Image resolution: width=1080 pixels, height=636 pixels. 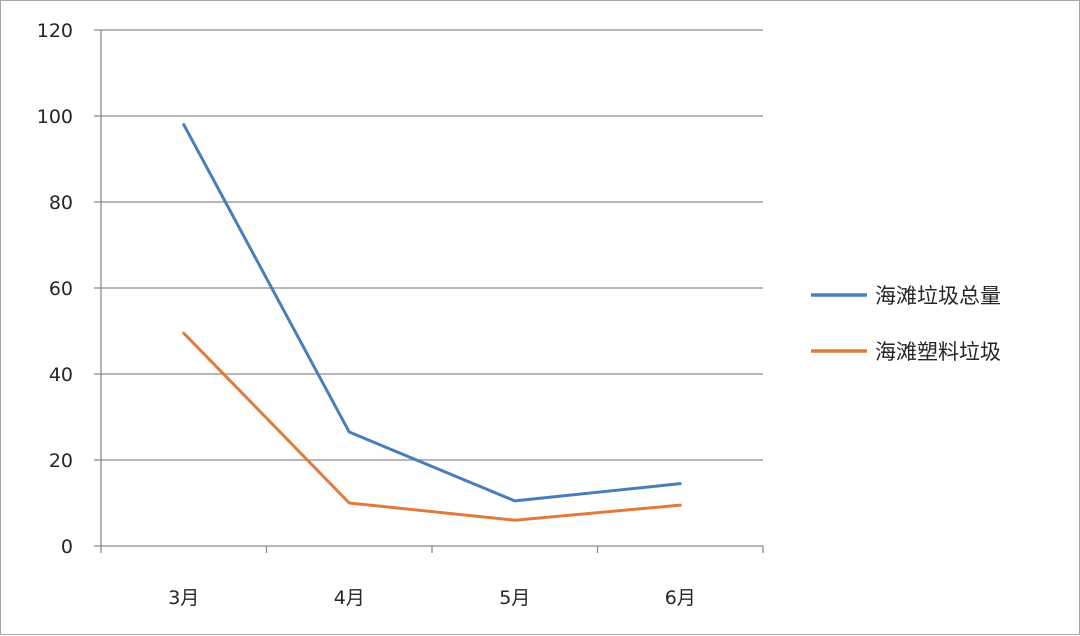 What do you see at coordinates (61, 375) in the screenshot?
I see `y-tick-label: 40` at bounding box center [61, 375].